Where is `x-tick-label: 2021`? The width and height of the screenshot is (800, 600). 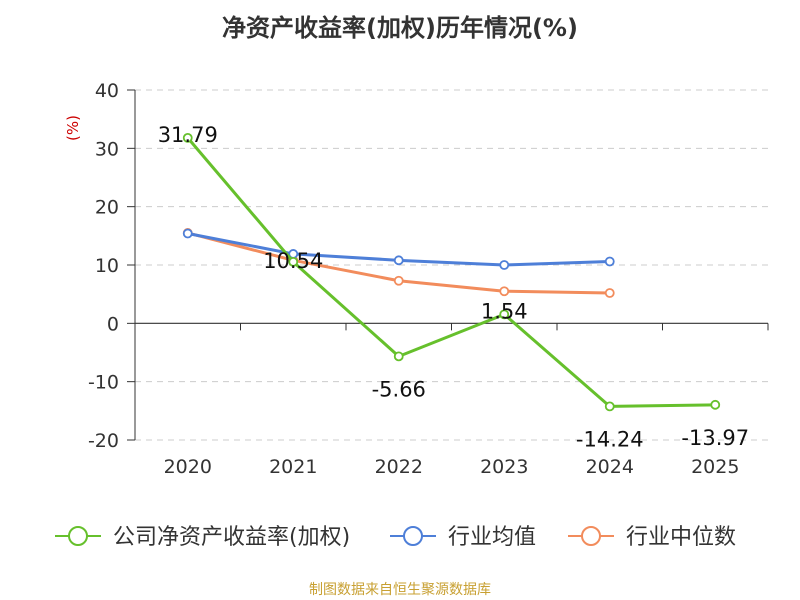 x-tick-label: 2021 is located at coordinates (293, 467).